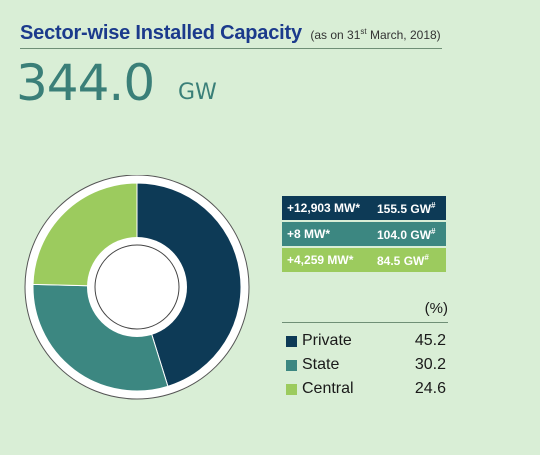 This screenshot has width=540, height=455. What do you see at coordinates (328, 388) in the screenshot?
I see `legend-label-central: Central` at bounding box center [328, 388].